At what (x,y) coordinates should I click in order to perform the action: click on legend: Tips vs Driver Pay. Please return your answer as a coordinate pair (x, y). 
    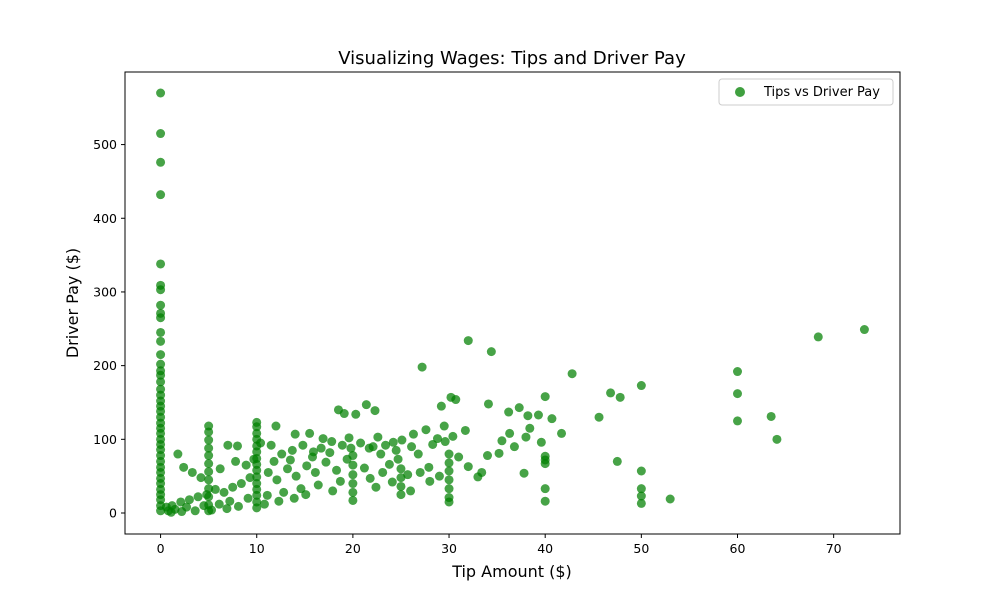
    Looking at the image, I should click on (806, 92).